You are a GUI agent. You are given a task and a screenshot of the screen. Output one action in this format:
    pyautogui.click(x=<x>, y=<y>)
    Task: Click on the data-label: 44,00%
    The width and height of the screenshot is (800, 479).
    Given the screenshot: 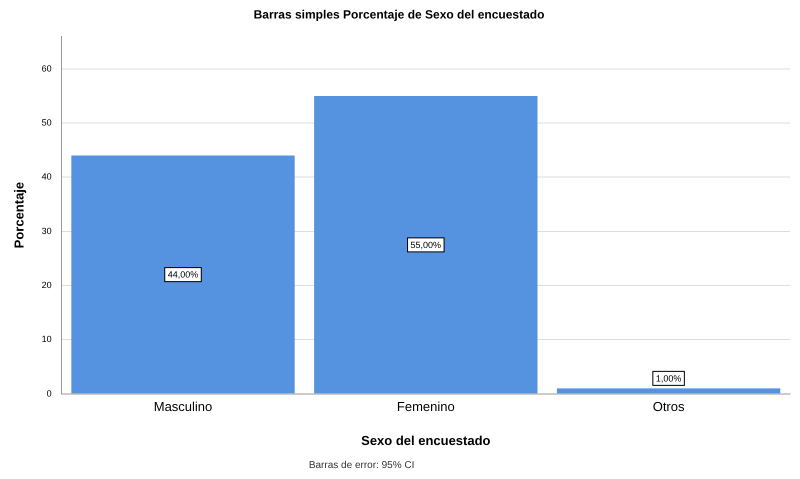 What is the action you would take?
    pyautogui.click(x=183, y=275)
    